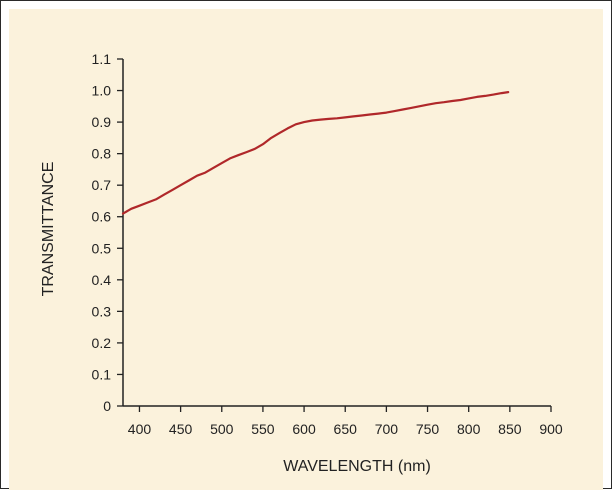  I want to click on x-tick-label: 400, so click(140, 429).